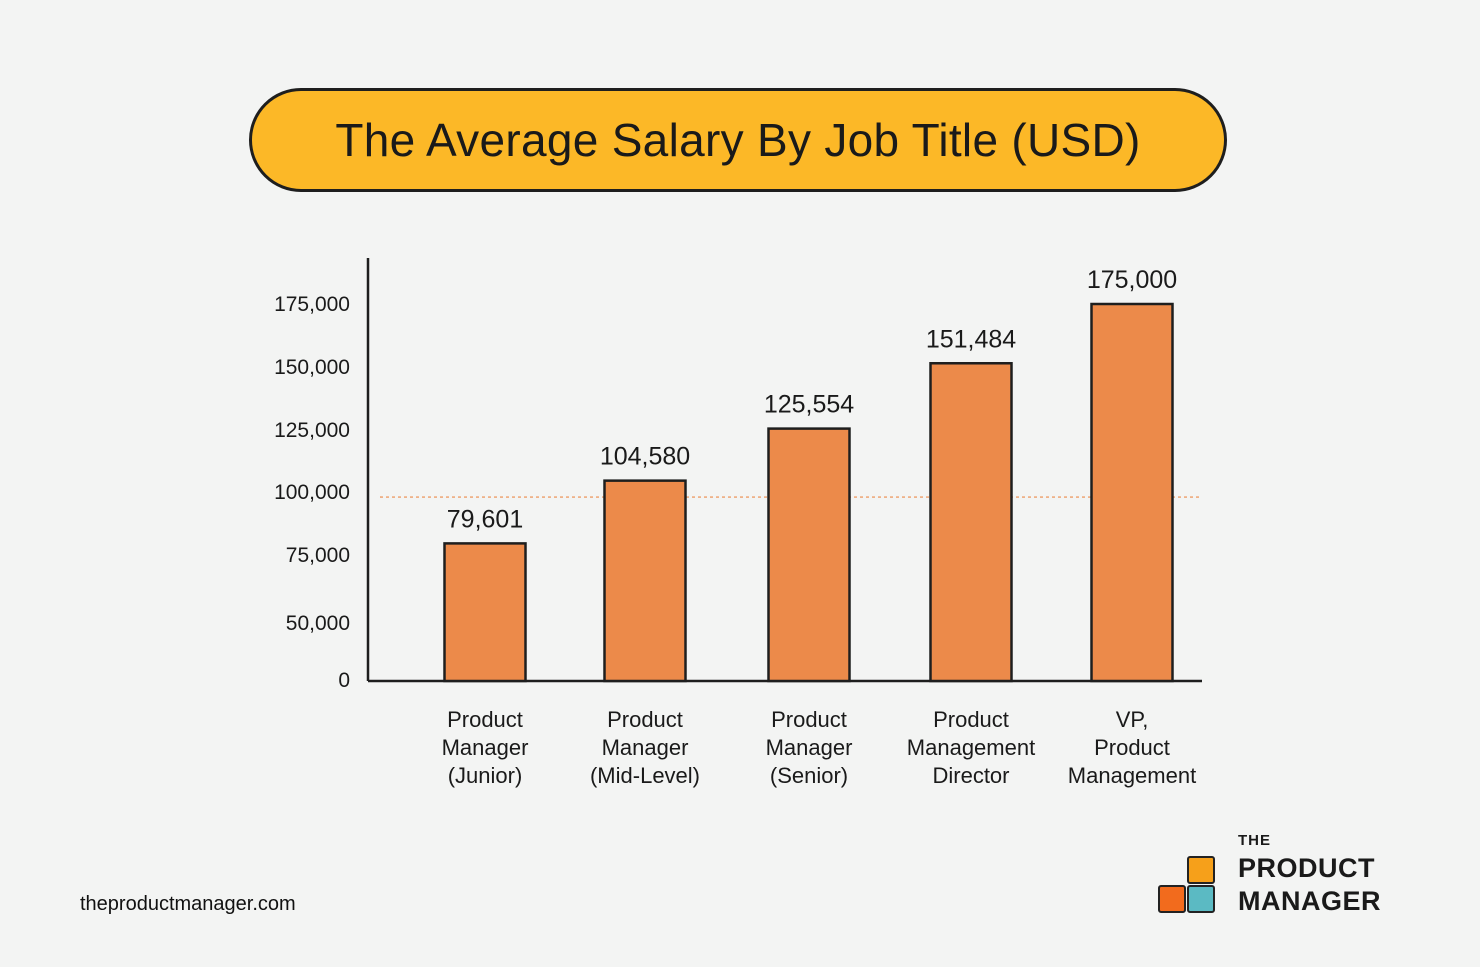  What do you see at coordinates (312, 430) in the screenshot?
I see `y-tick-label: 125,000` at bounding box center [312, 430].